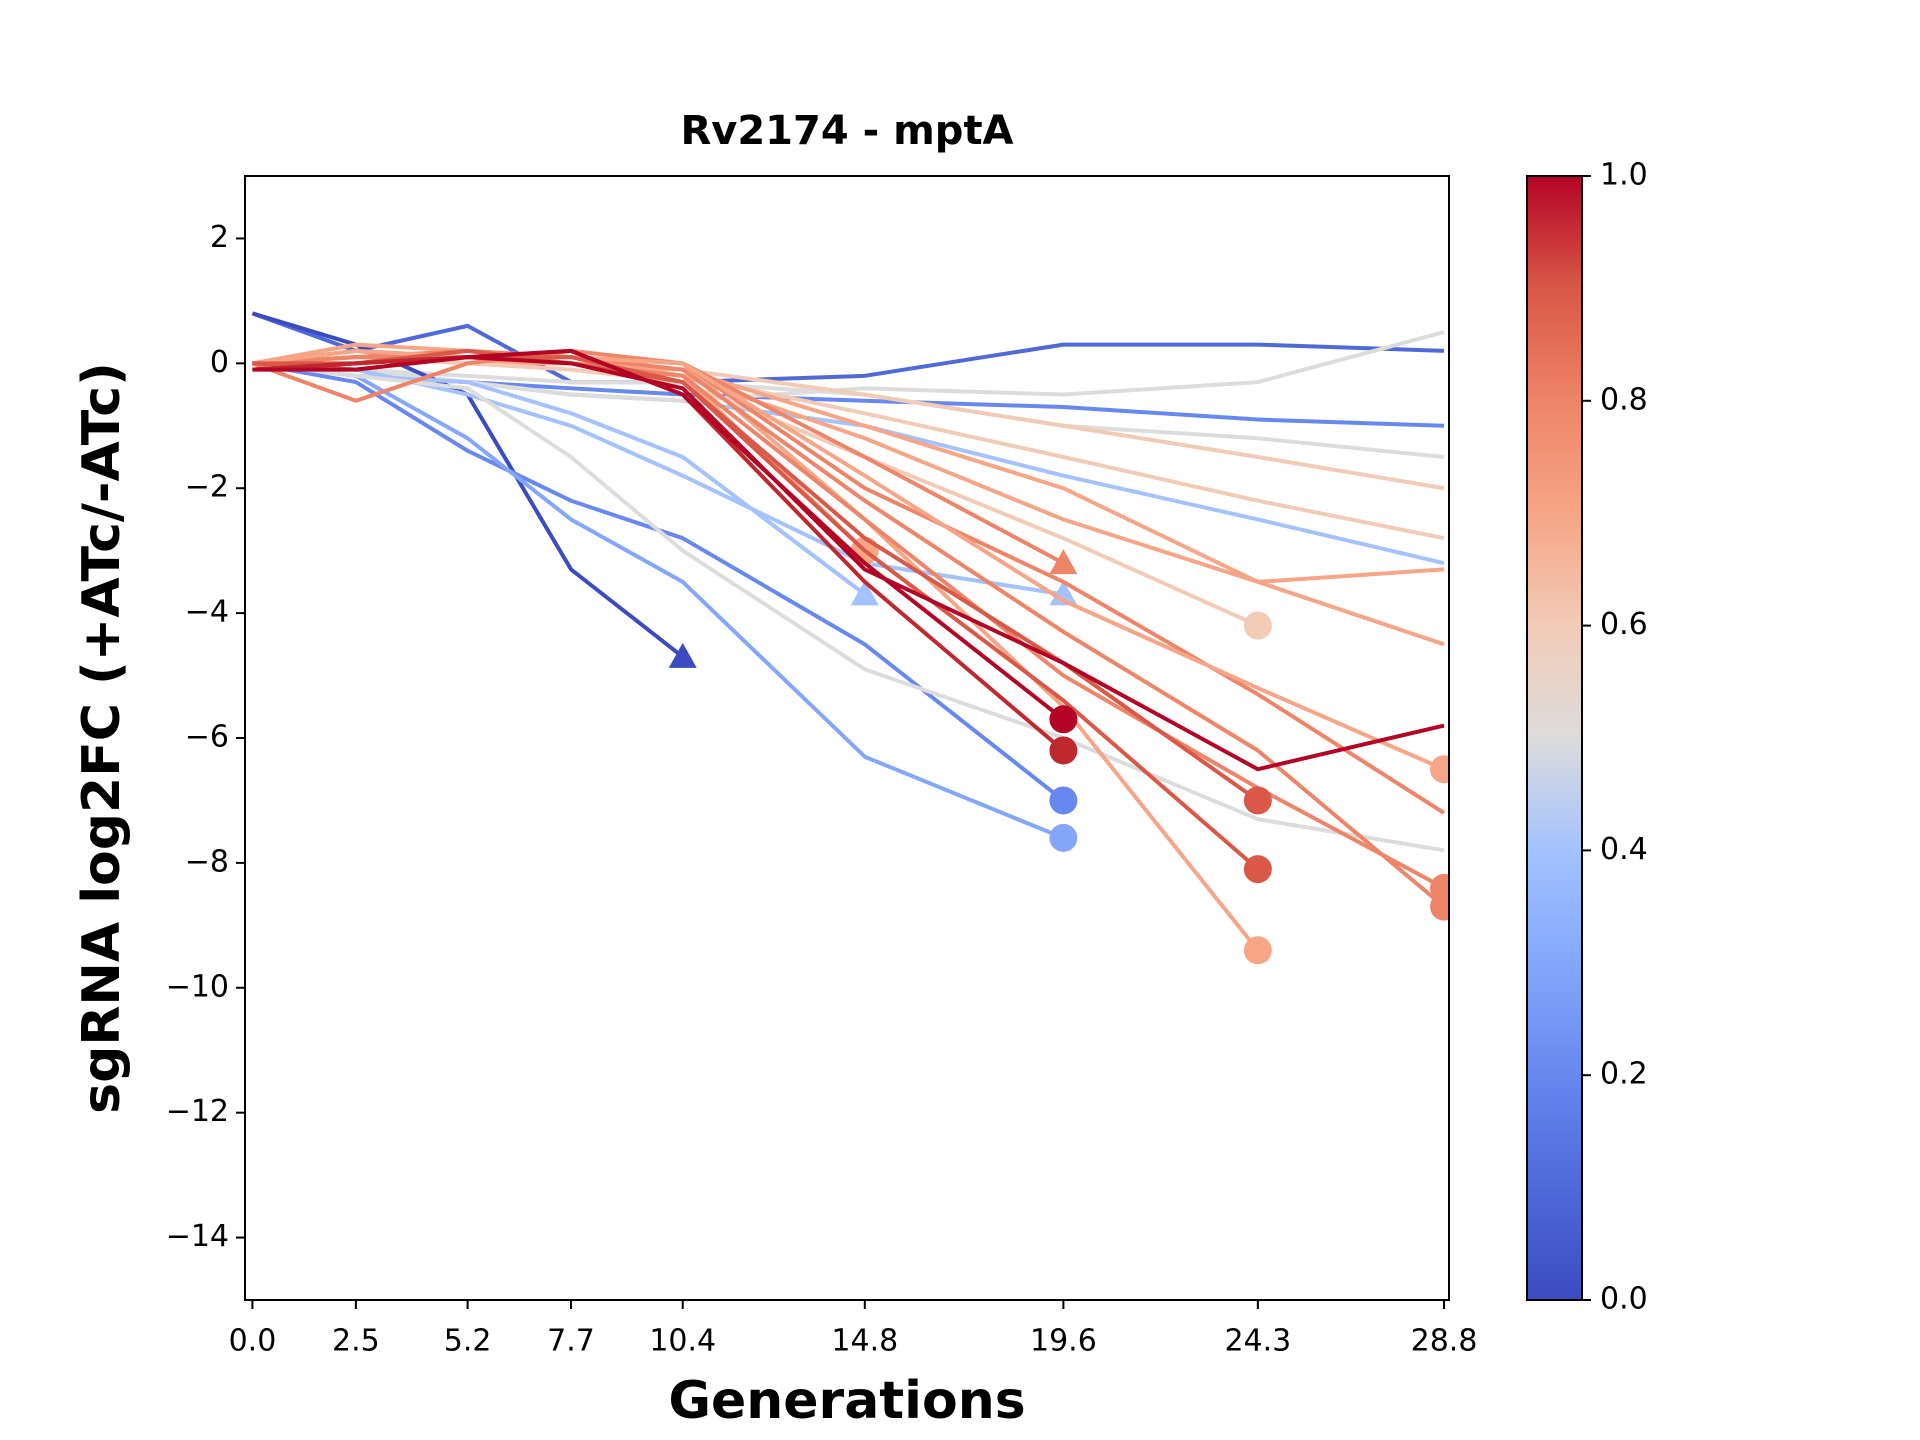  What do you see at coordinates (1257, 1341) in the screenshot?
I see `x-tick-label: 24.3` at bounding box center [1257, 1341].